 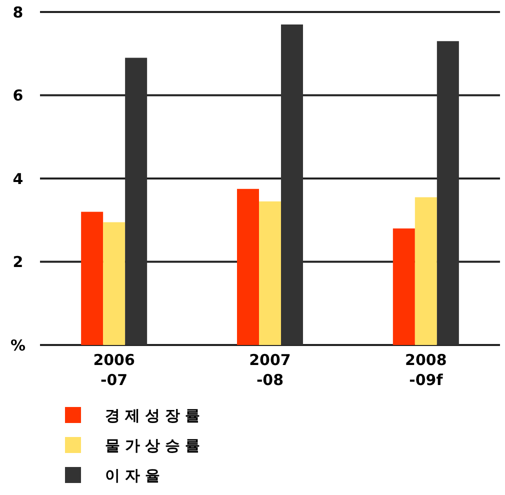 I want to click on x-tick-label: 2007 -08, so click(x=270, y=370).